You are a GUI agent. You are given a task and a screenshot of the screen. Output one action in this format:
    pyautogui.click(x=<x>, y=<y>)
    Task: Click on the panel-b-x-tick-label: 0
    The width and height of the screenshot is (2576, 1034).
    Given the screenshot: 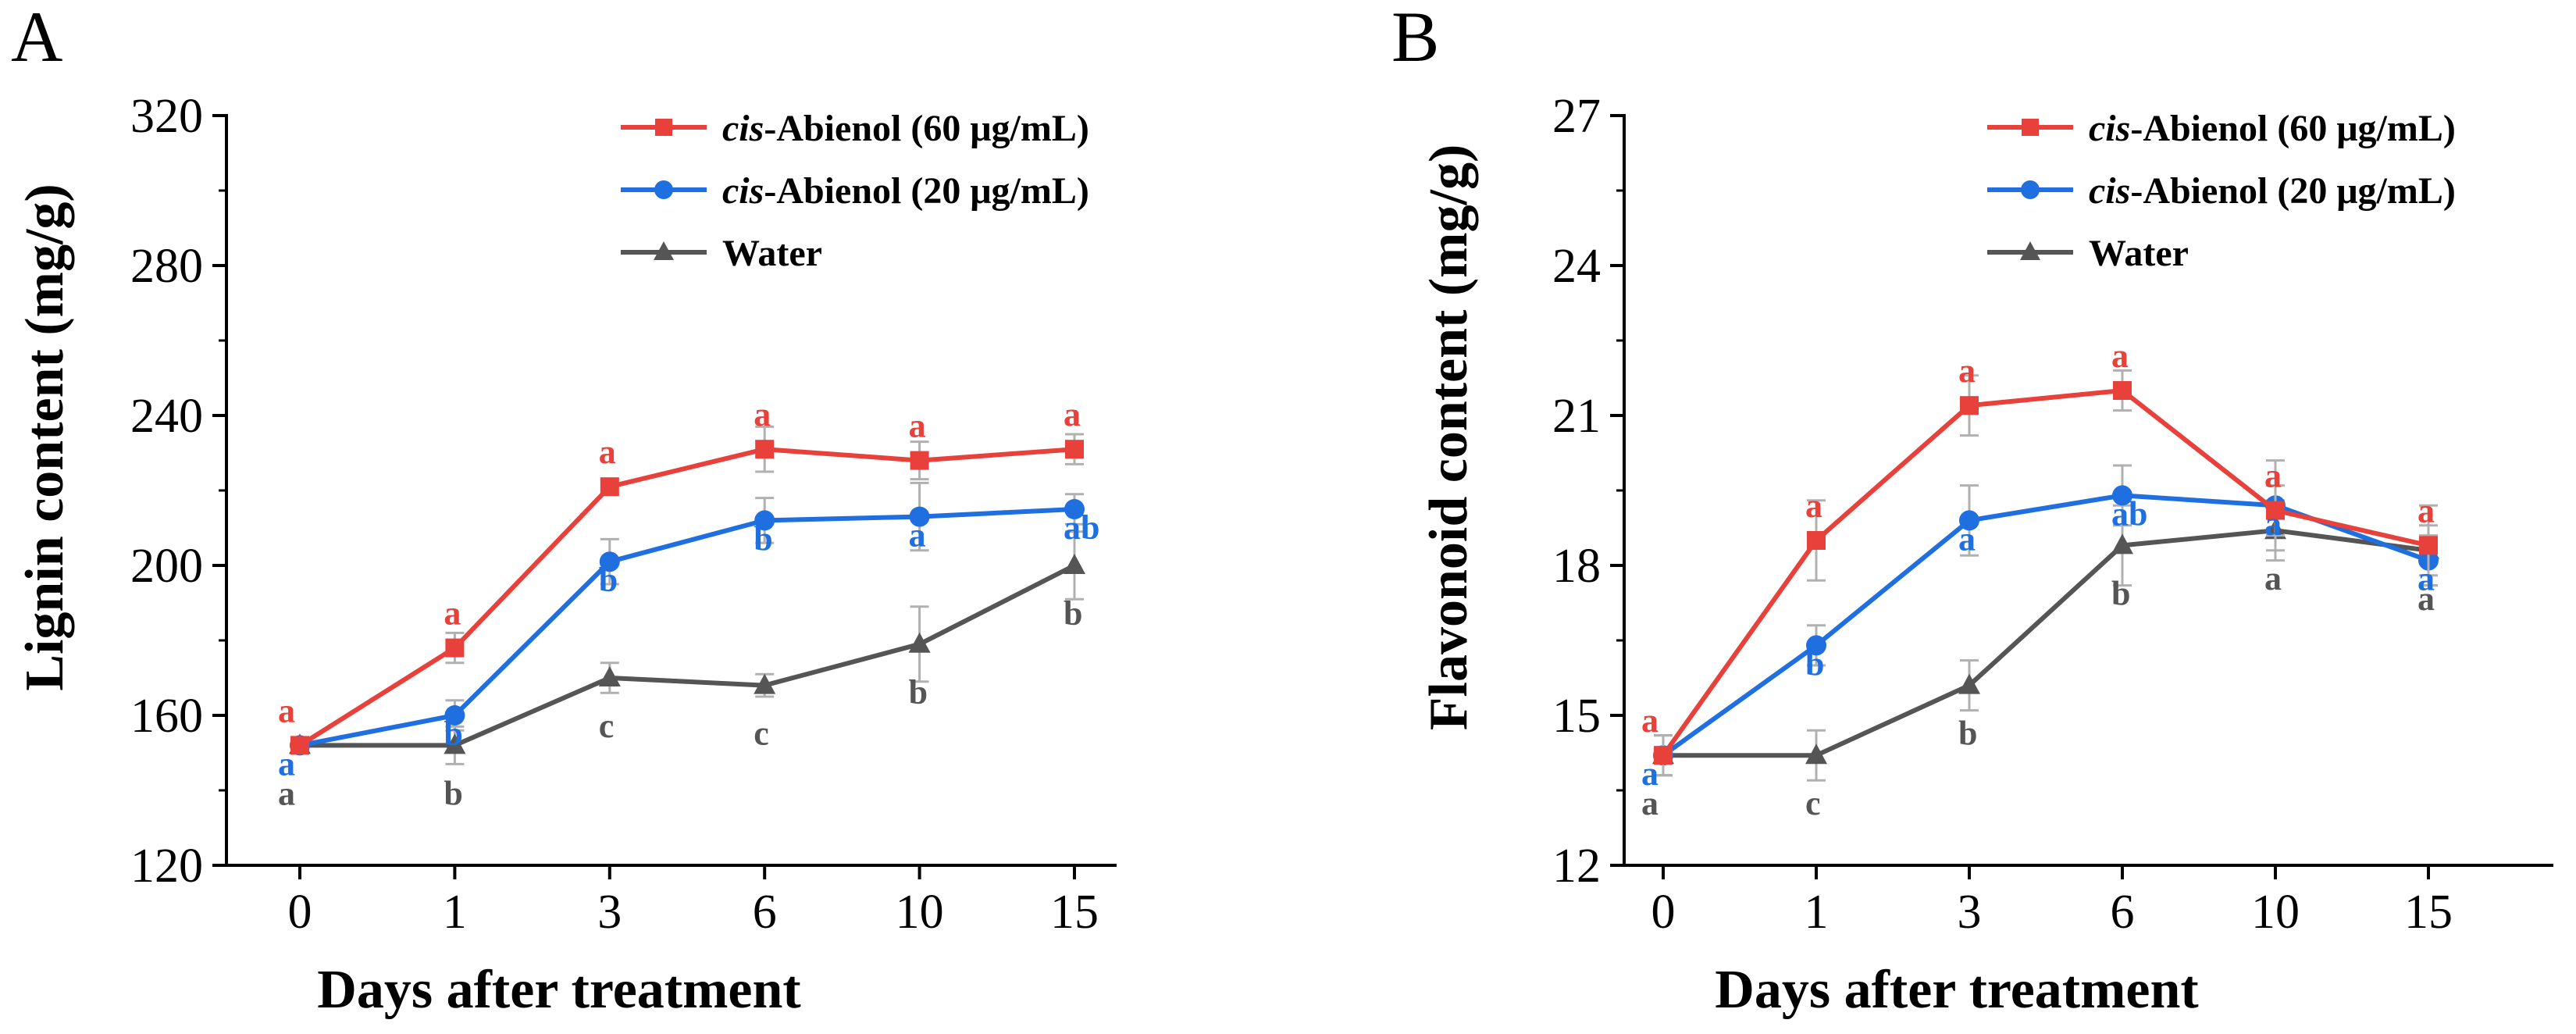 What is the action you would take?
    pyautogui.click(x=1663, y=912)
    